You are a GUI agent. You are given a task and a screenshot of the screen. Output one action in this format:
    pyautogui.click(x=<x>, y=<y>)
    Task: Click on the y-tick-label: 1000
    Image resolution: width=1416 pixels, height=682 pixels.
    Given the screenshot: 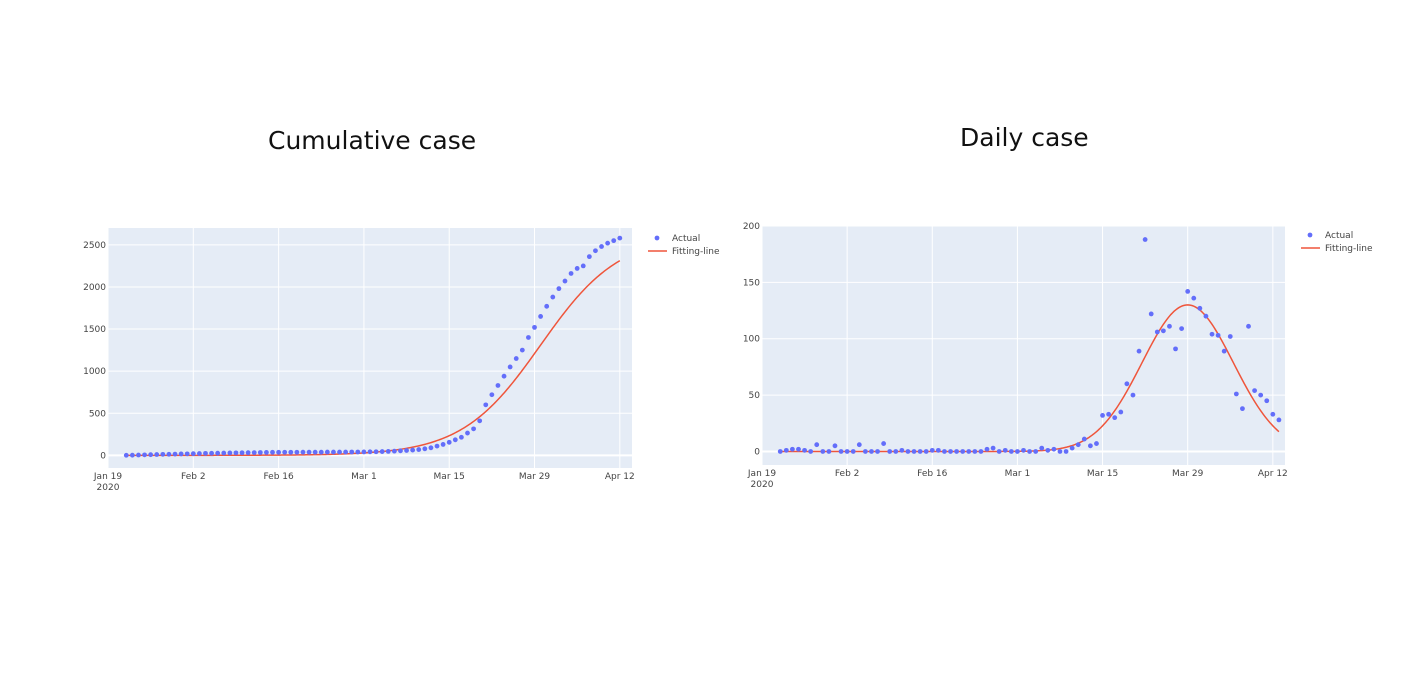 What is the action you would take?
    pyautogui.click(x=94, y=372)
    